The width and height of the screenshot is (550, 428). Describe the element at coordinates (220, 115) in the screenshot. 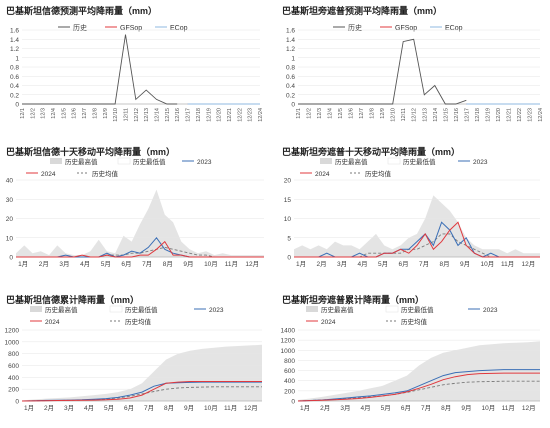

I see `x-tick-label: 12/20` at that location.